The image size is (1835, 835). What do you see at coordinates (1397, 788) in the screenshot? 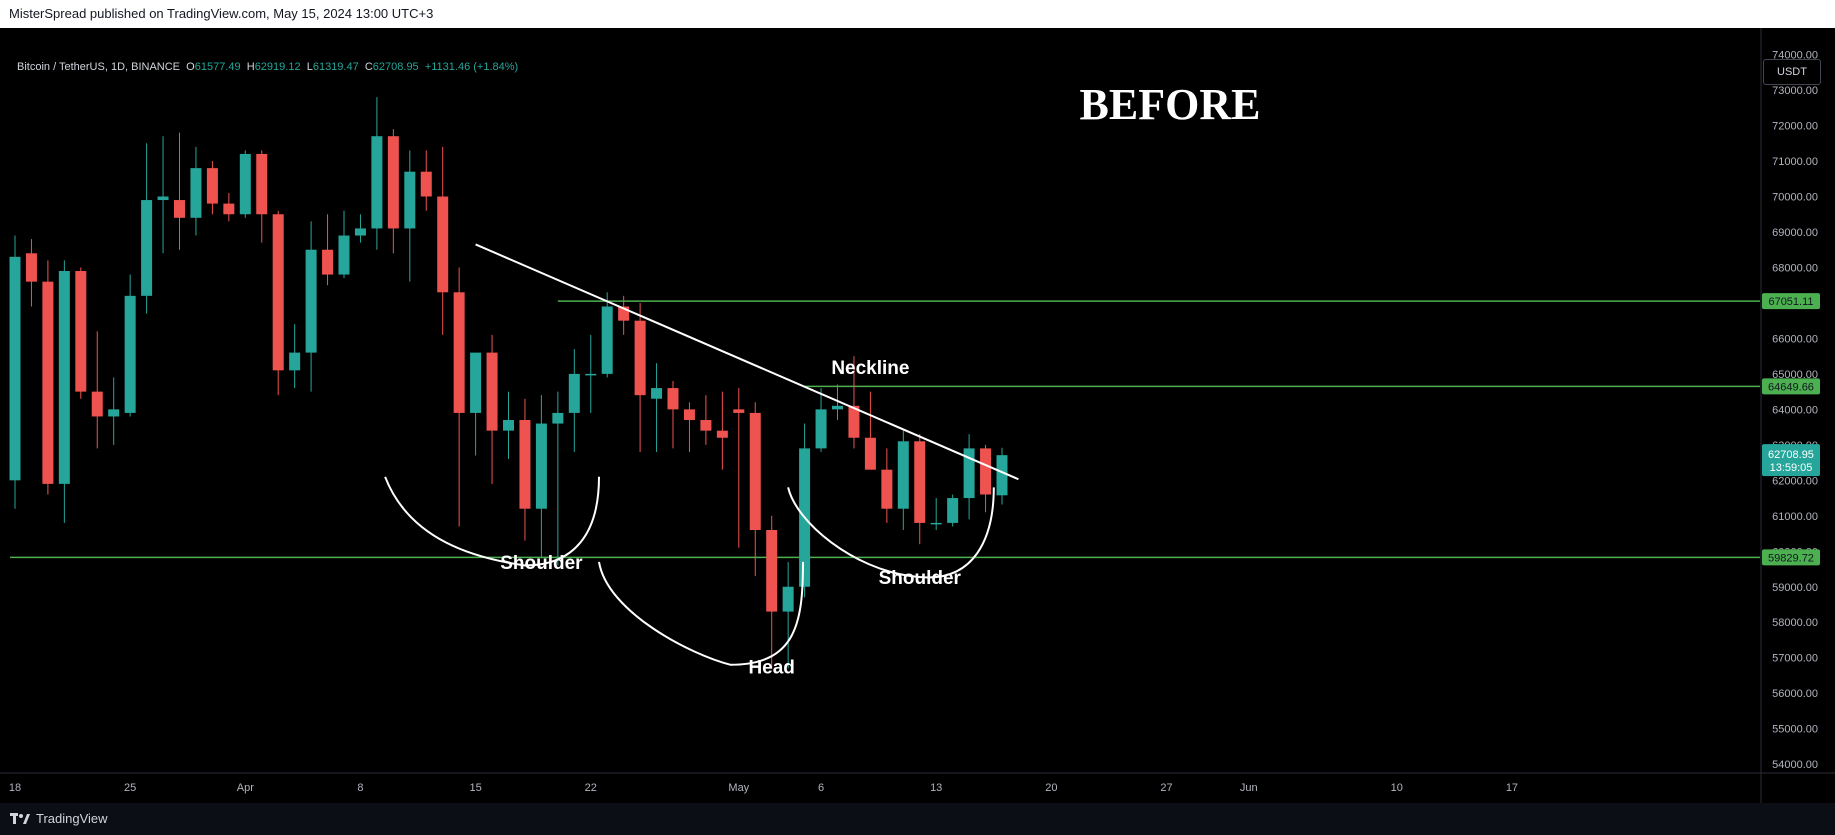
I see `x-tick-label: 10` at bounding box center [1397, 788].